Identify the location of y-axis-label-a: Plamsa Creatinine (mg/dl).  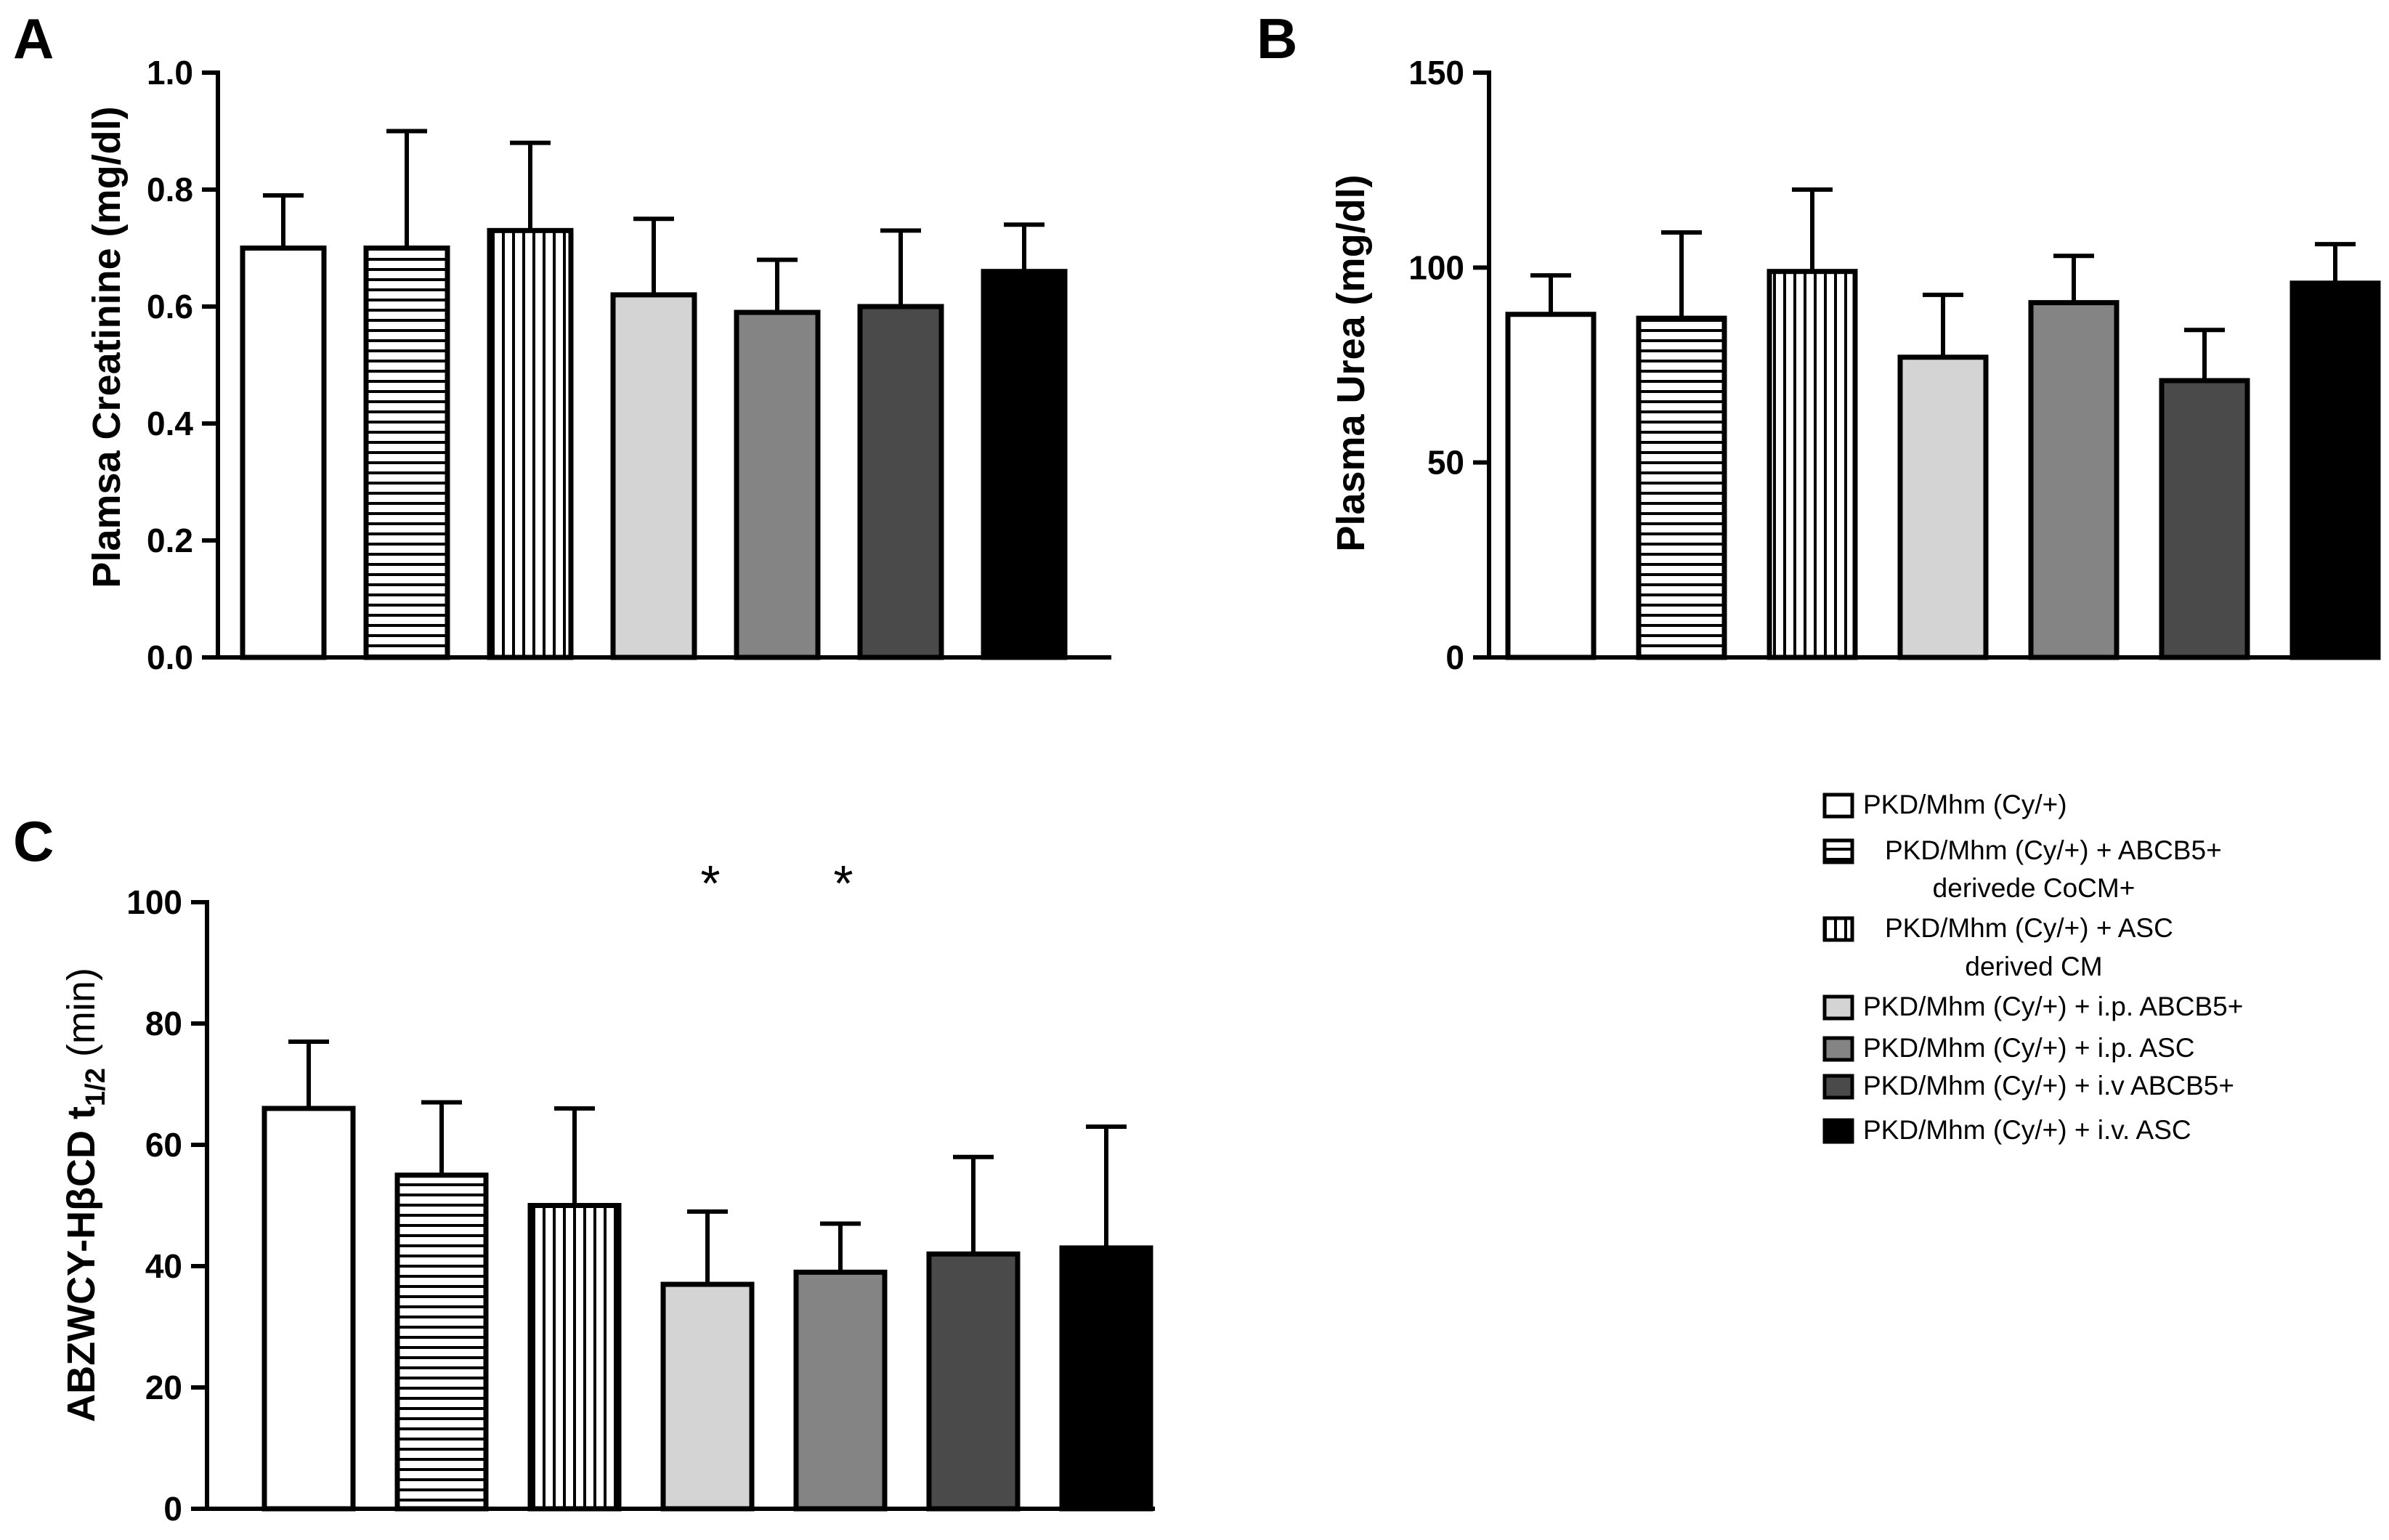
(107, 347).